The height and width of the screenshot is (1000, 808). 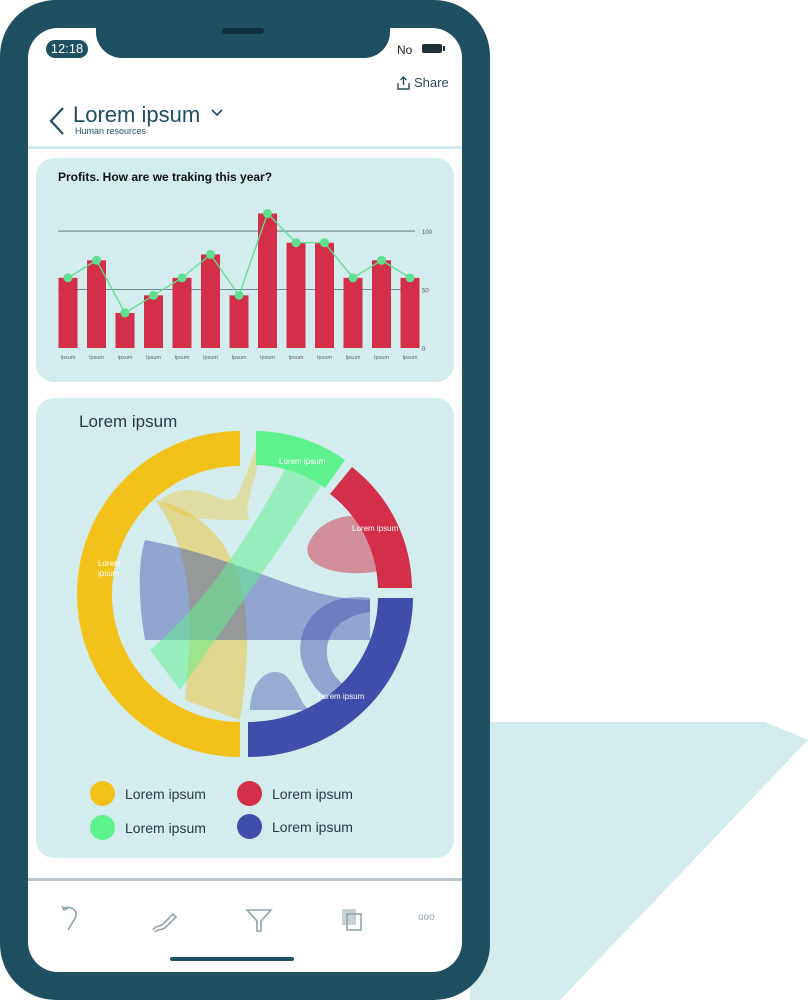 I want to click on page-subtitle: Human resources, so click(x=111, y=131).